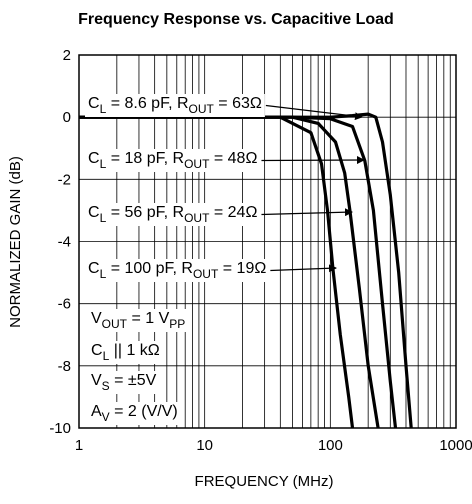 The height and width of the screenshot is (504, 472). I want to click on series-label: CL = 18 pF, ROUT = 48Ω, so click(172, 160).